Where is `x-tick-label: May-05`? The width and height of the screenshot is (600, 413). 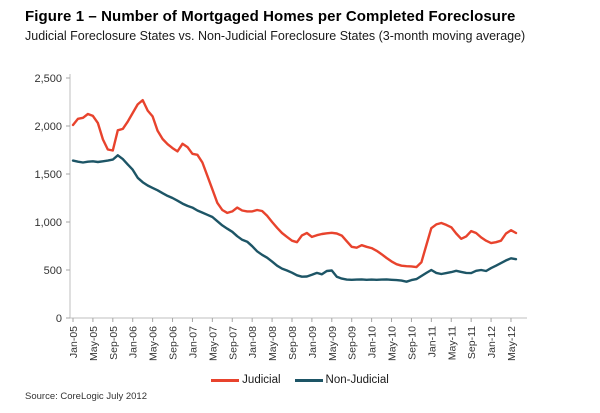
x-tick-label: May-05 is located at coordinates (94, 343).